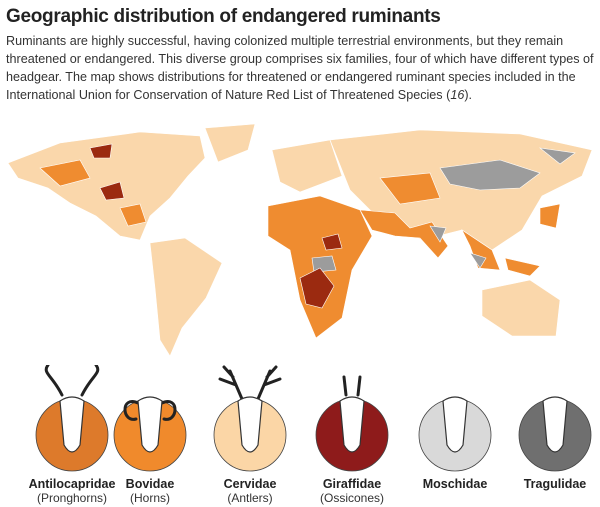 Image resolution: width=600 pixels, height=507 pixels. Describe the element at coordinates (404, 234) in the screenshot. I see `arabia-india` at that location.